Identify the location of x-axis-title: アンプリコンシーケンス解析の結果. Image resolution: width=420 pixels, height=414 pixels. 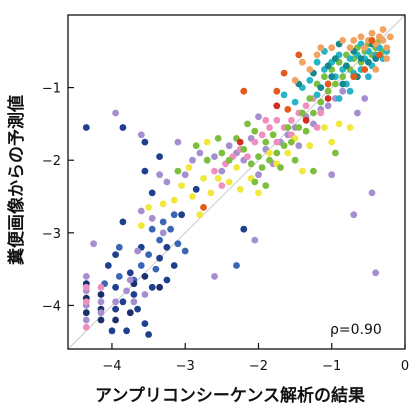
(230, 395).